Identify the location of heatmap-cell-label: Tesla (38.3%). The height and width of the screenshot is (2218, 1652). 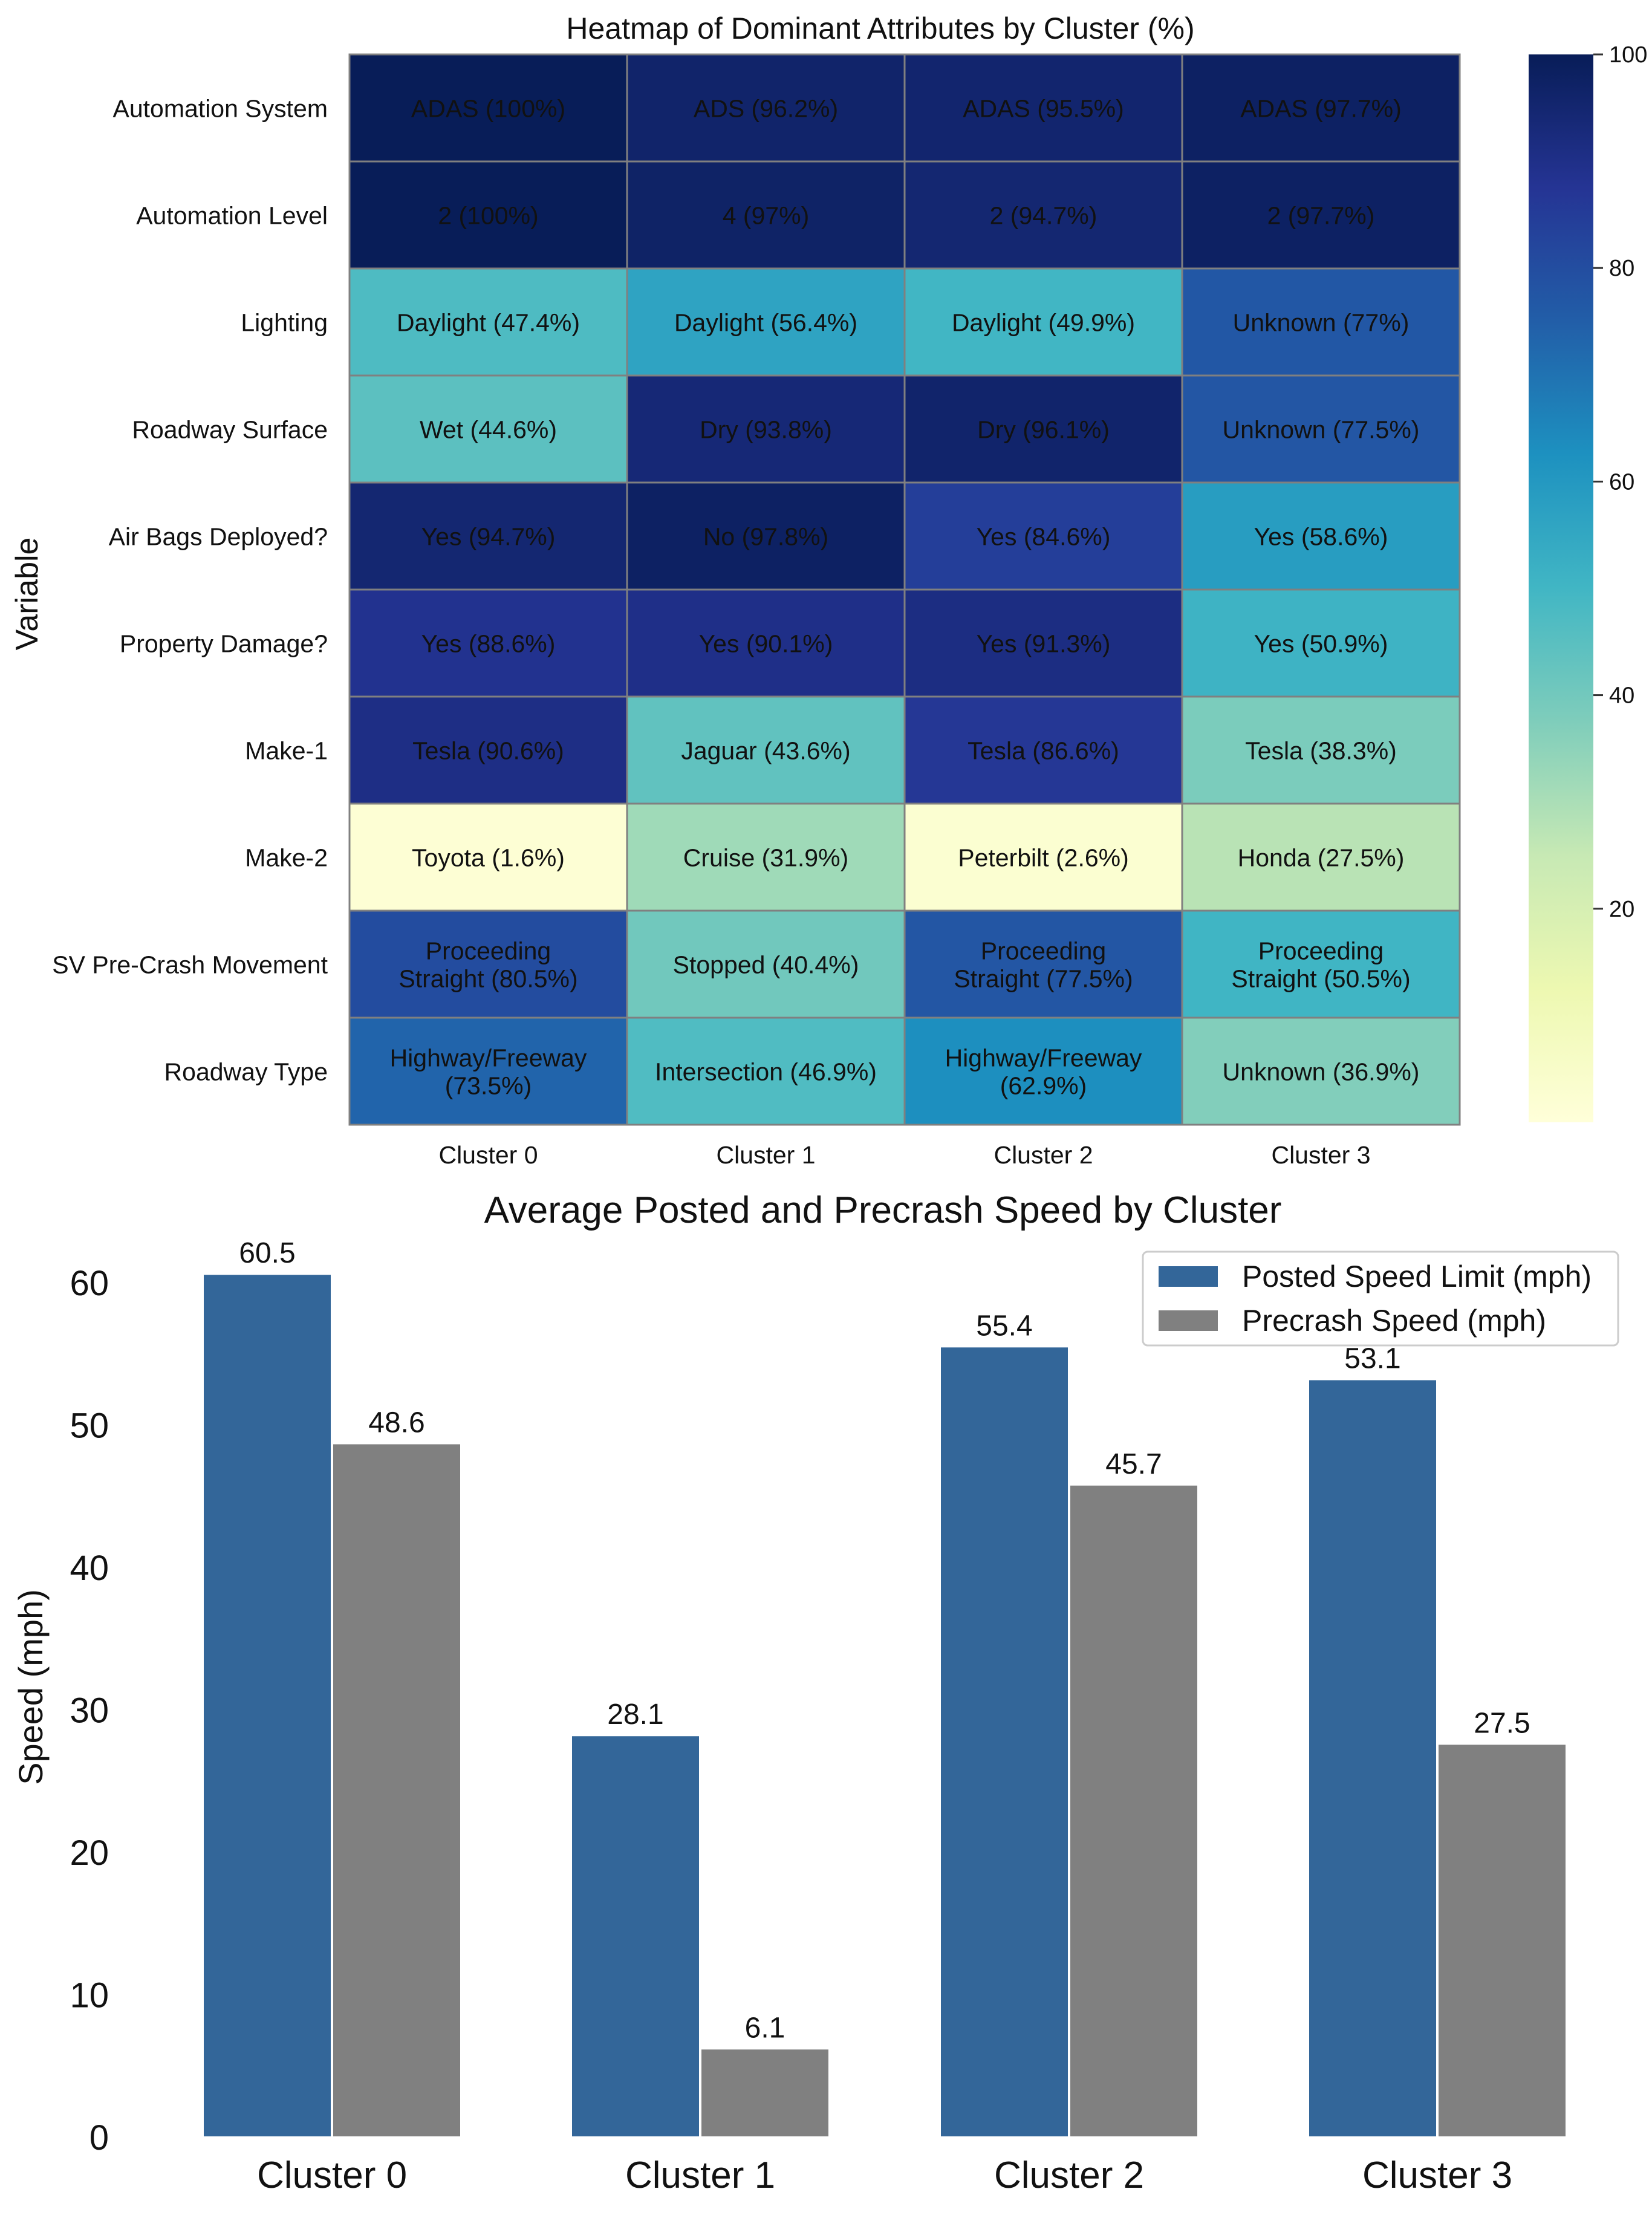
(1321, 751).